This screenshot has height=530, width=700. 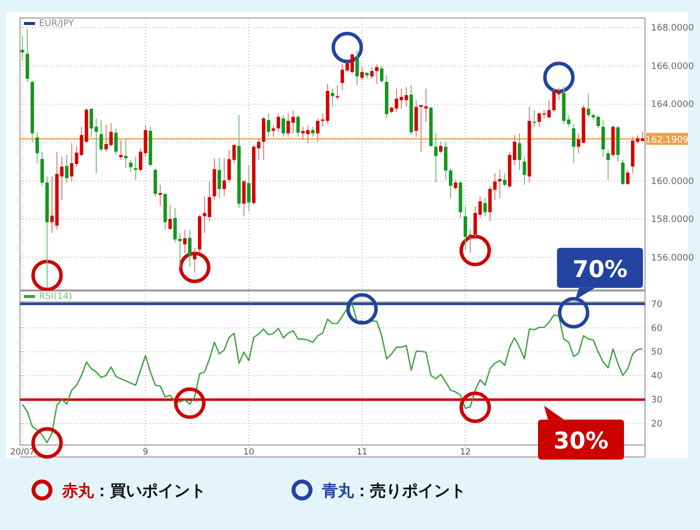 I want to click on legend-label: RSI(14), so click(x=55, y=297).